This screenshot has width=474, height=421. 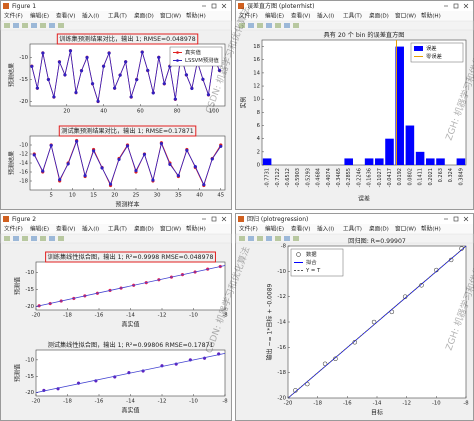 I want to click on series-line, so click(x=130, y=286).